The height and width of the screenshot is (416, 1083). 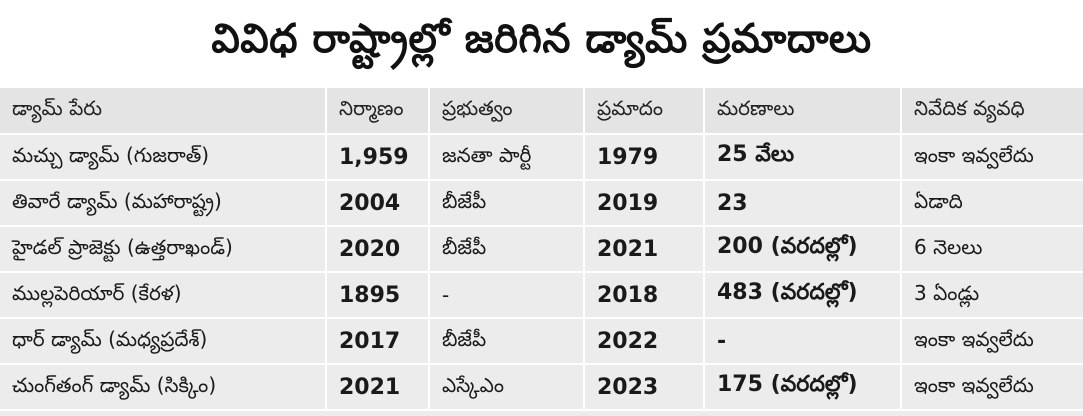 I want to click on header-government: ప్రభుత్వం, so click(x=507, y=111).